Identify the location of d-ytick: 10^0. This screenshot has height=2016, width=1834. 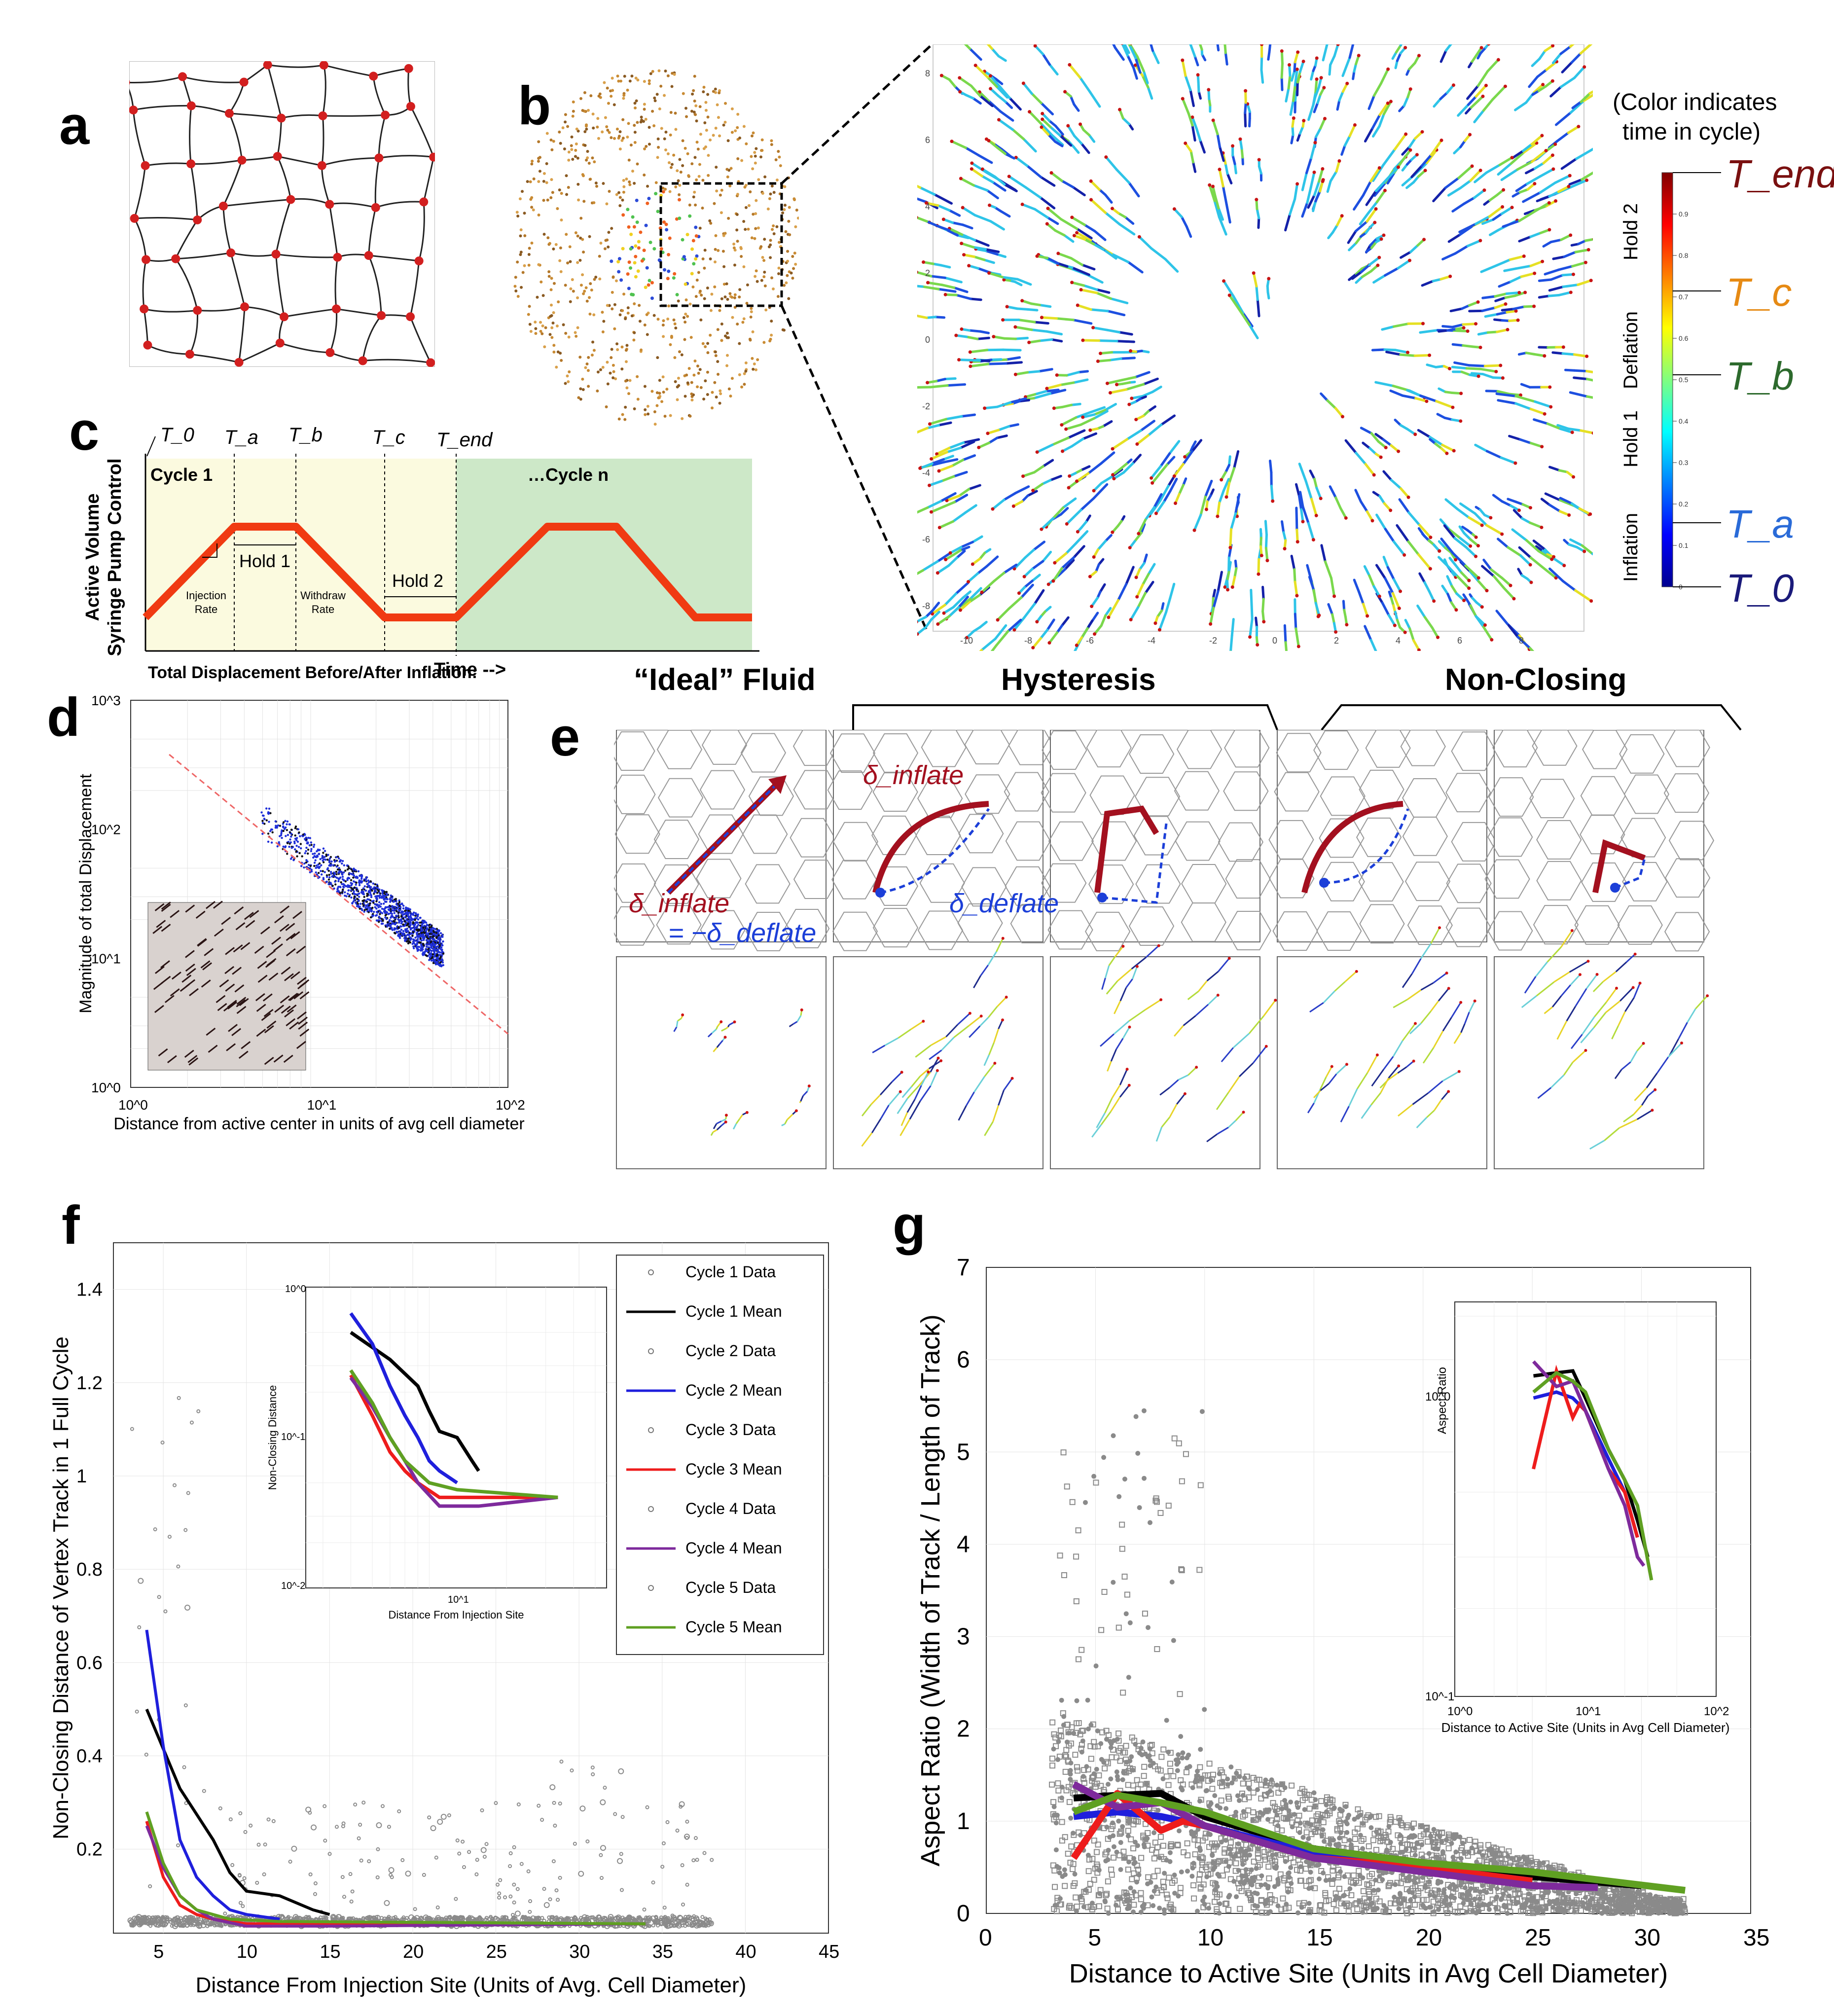
(106, 1087).